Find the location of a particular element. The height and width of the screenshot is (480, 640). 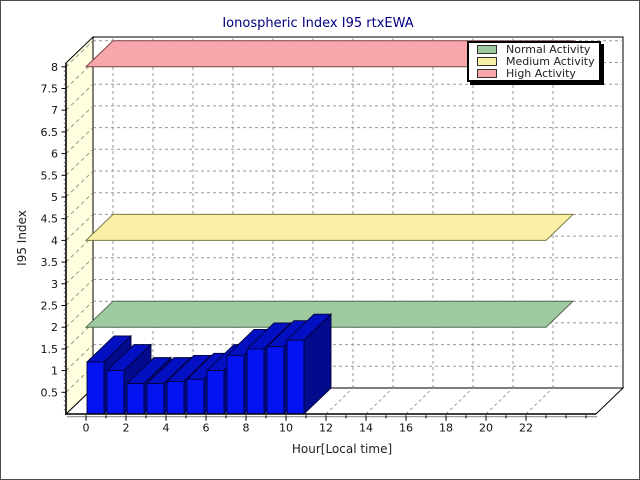

chart-title: Ionospheric Index I95 rtxEWA is located at coordinates (318, 23).